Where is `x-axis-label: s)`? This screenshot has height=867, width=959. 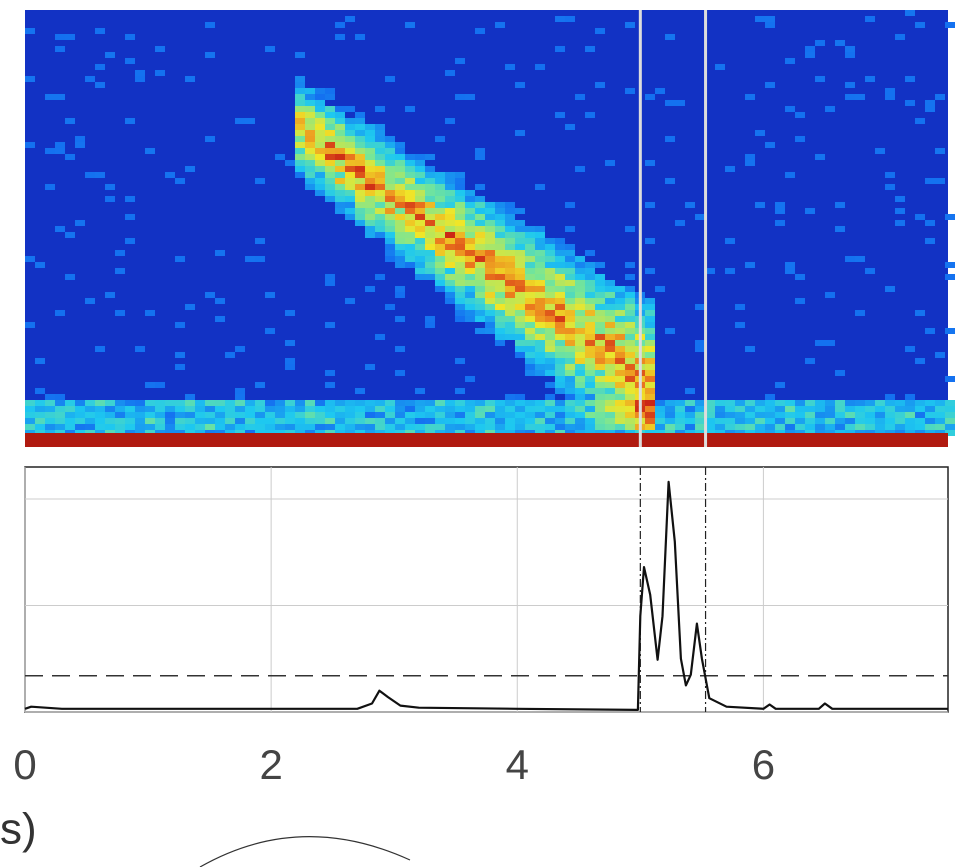 x-axis-label: s) is located at coordinates (18, 829).